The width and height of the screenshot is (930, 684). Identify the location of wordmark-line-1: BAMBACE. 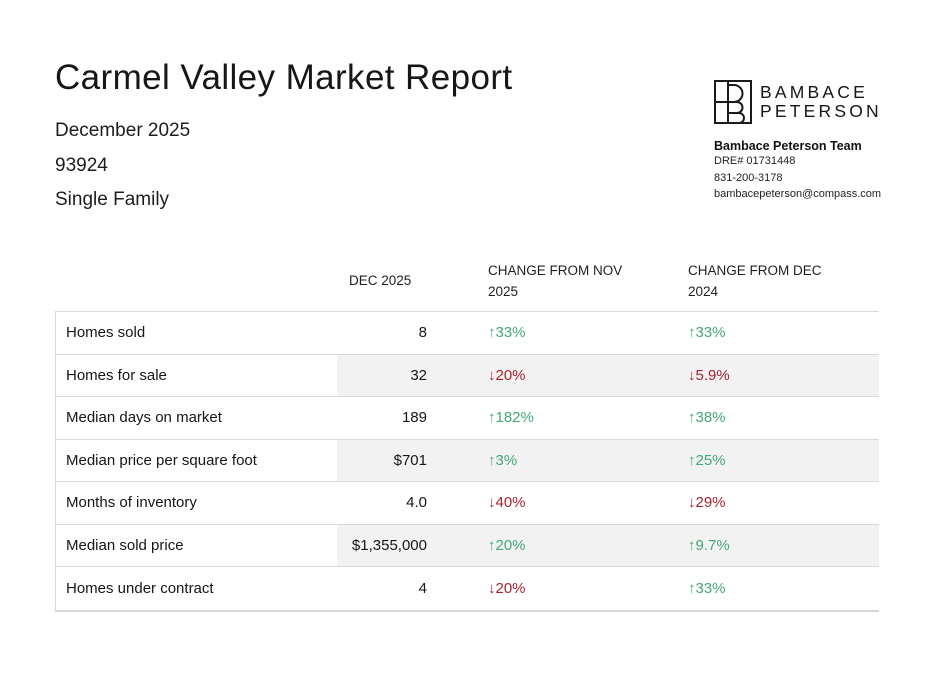
(814, 91).